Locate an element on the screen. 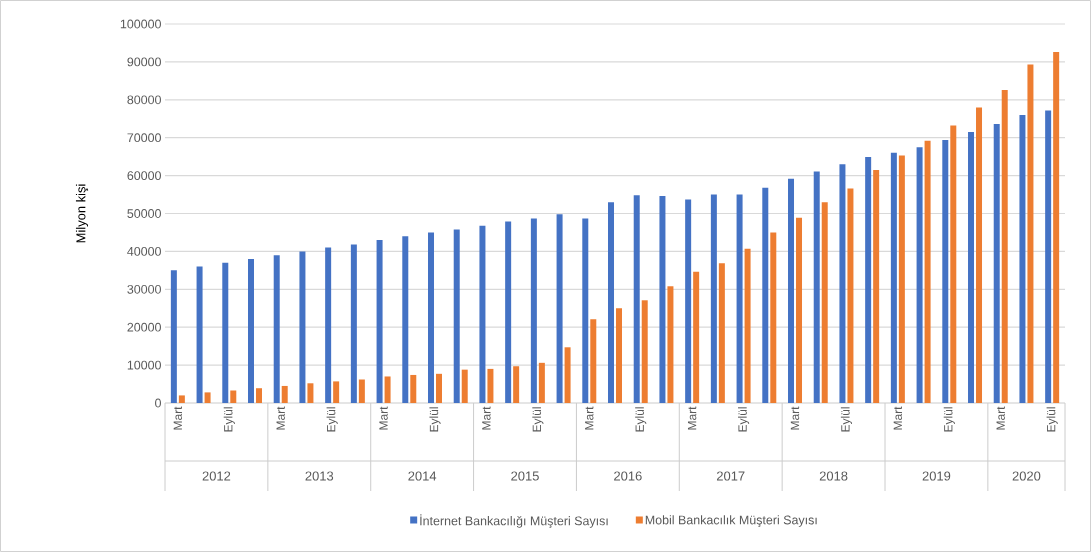  y-tick-label: 60000 is located at coordinates (144, 176).